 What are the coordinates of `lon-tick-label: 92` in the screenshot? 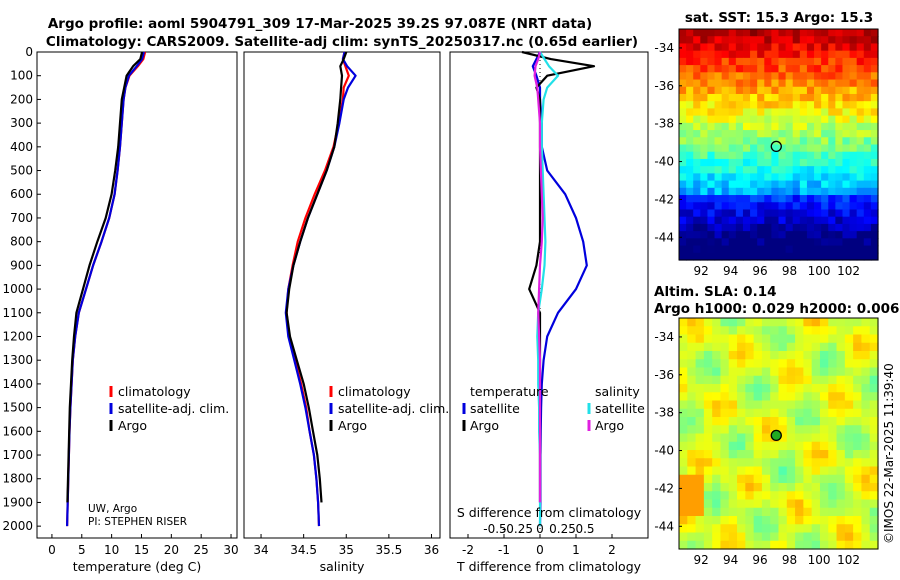 It's located at (700, 560).